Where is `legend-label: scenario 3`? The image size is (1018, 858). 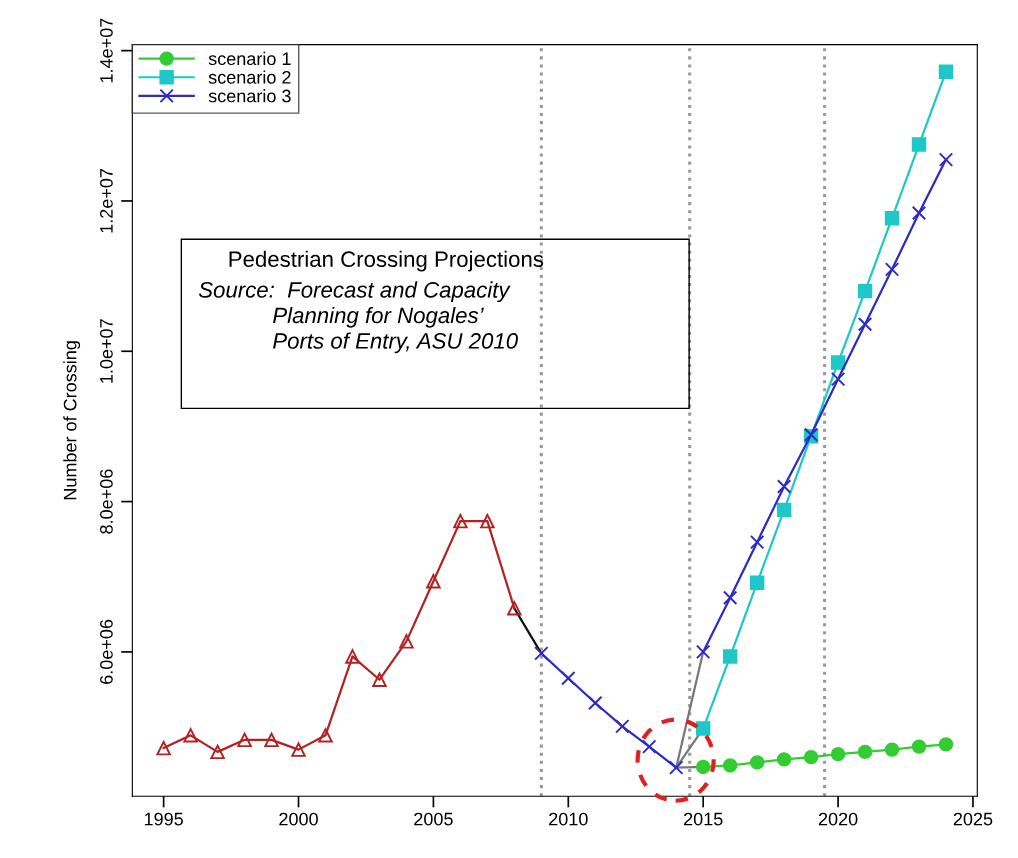
legend-label: scenario 3 is located at coordinates (249, 96).